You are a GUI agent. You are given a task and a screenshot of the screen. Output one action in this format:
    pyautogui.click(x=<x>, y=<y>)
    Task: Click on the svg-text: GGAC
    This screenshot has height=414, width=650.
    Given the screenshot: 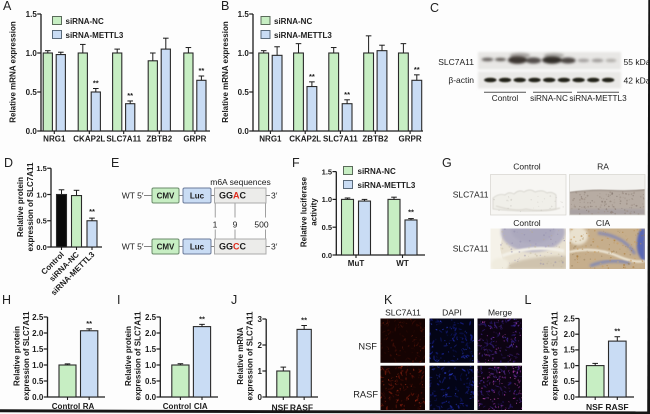 What is the action you would take?
    pyautogui.click(x=233, y=196)
    